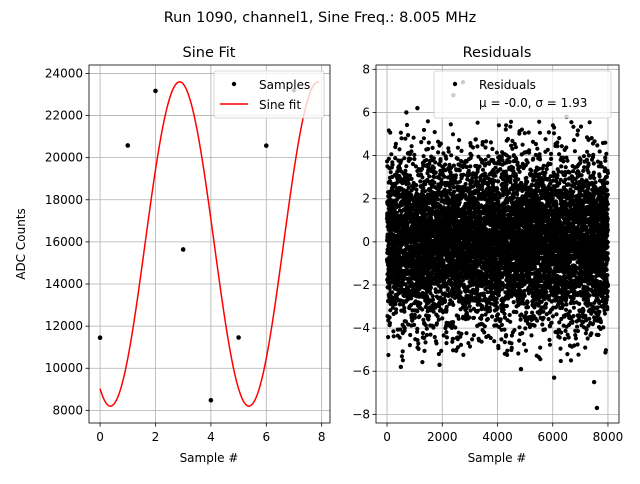  What do you see at coordinates (64, 326) in the screenshot?
I see `sine-fit-ytick-label: 12000` at bounding box center [64, 326].